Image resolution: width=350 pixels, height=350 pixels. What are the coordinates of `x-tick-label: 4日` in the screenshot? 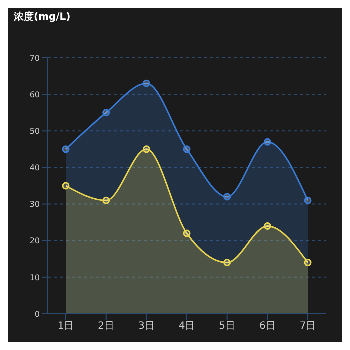 It's located at (187, 326).